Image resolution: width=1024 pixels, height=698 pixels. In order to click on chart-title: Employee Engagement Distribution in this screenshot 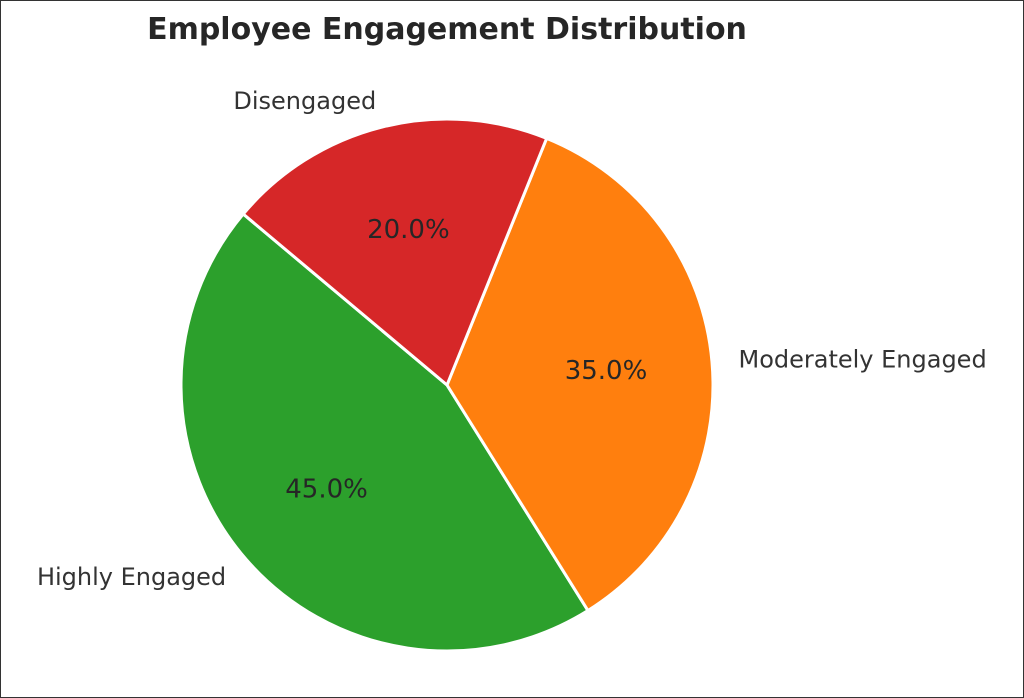, I will do `click(447, 29)`.